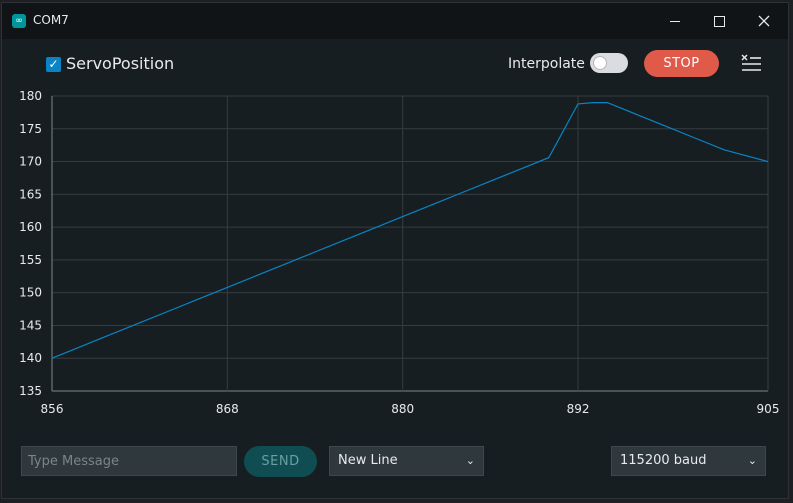  I want to click on arduino-icon: ∞, so click(19, 21).